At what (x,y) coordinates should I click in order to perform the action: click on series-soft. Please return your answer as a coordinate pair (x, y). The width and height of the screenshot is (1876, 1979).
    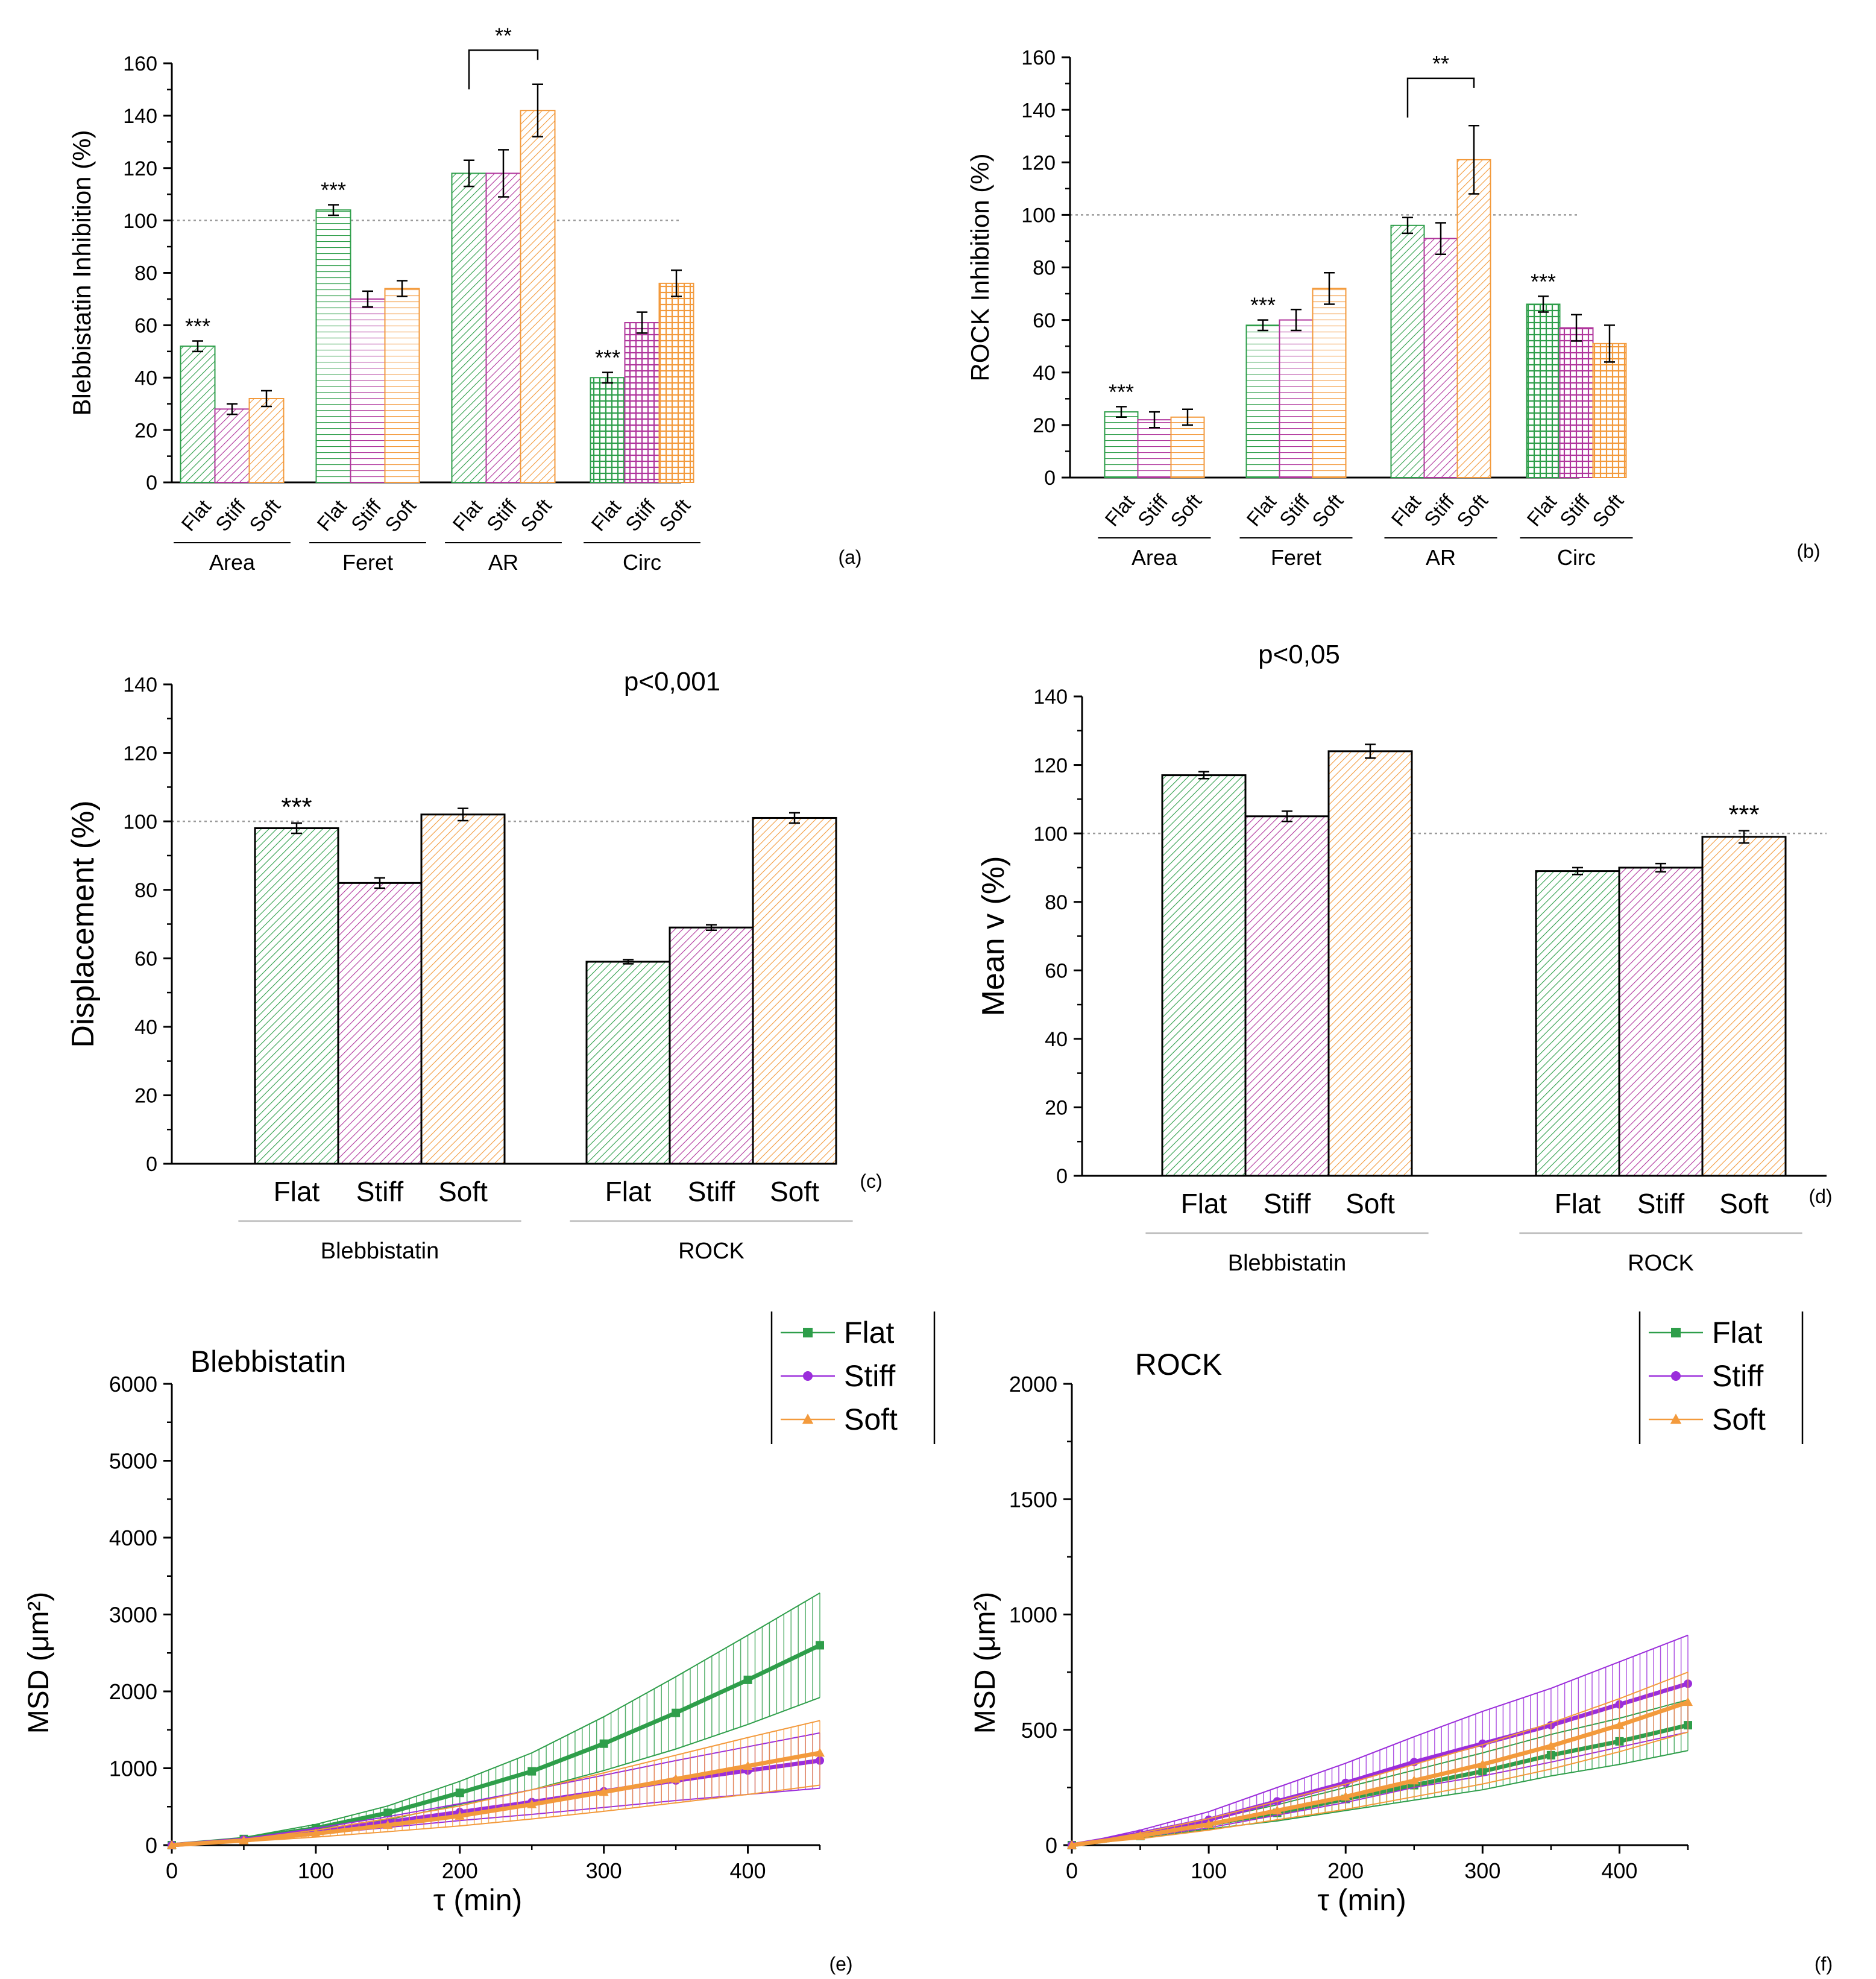
    Looking at the image, I should click on (496, 1785).